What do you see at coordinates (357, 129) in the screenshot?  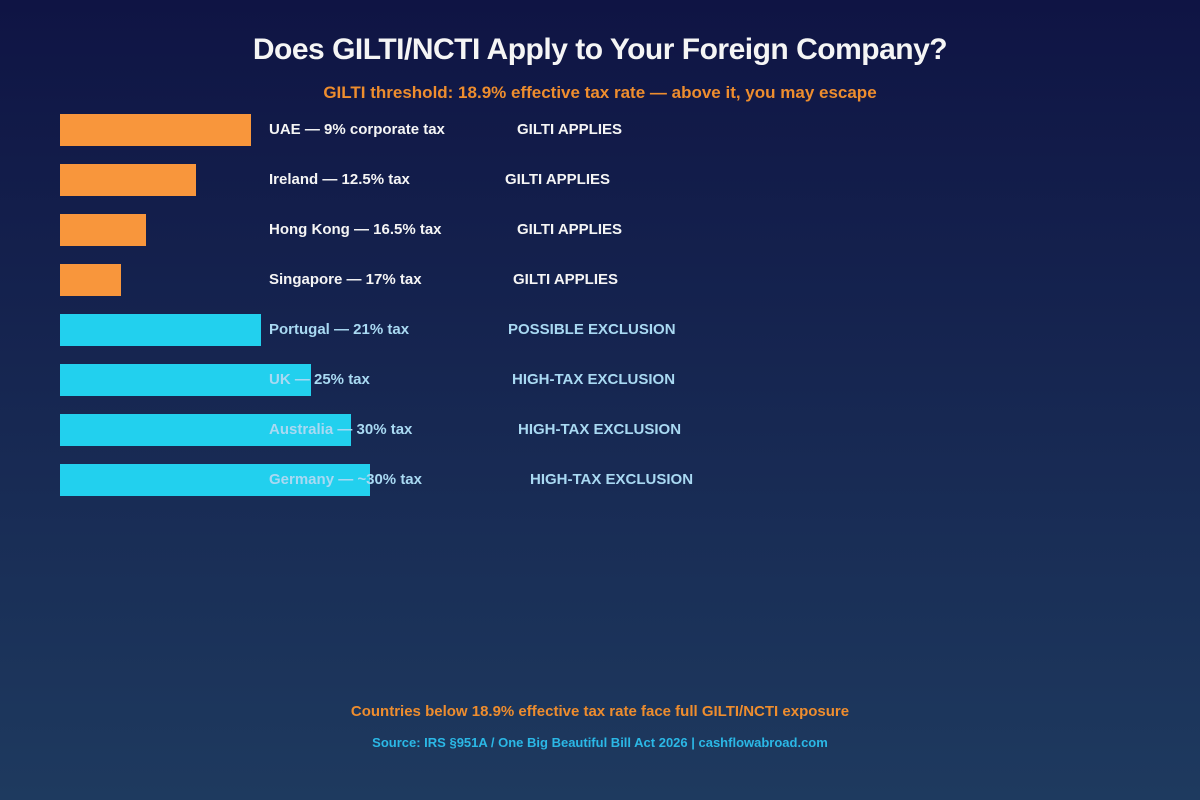 I see `country-tax-label: UAE — 9% corporate tax` at bounding box center [357, 129].